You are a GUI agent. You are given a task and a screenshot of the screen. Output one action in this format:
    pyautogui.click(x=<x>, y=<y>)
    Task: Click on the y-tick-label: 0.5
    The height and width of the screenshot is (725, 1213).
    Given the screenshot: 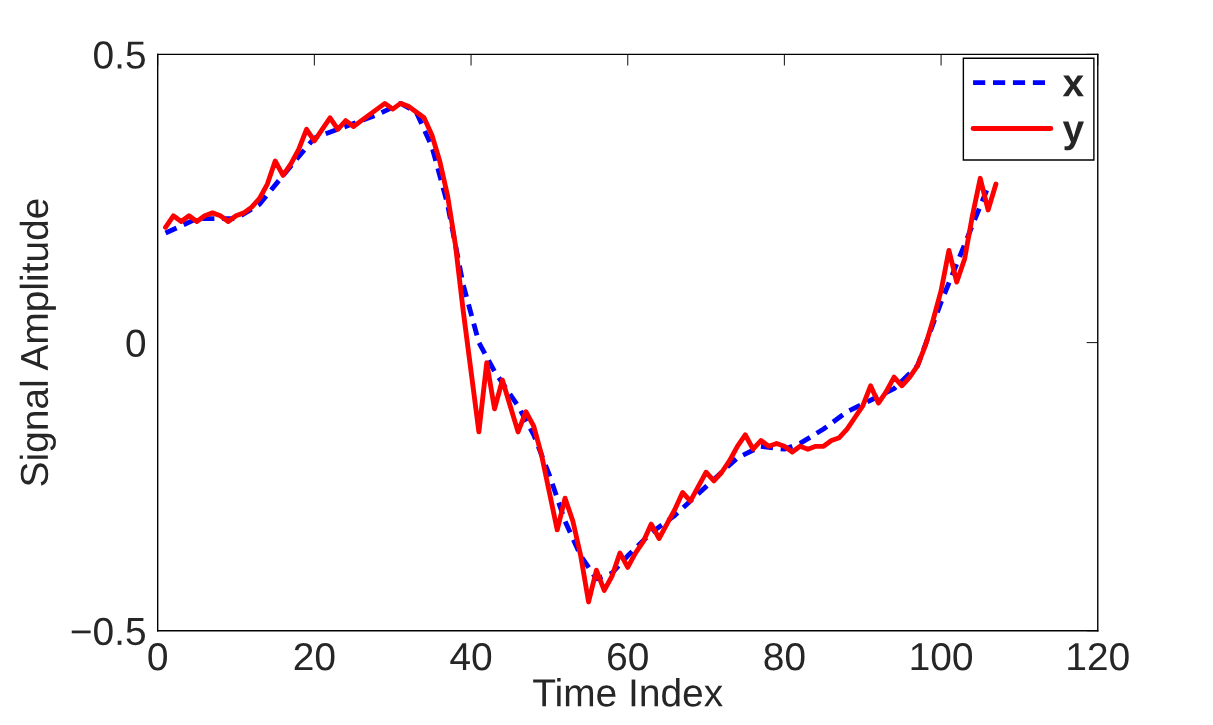 What is the action you would take?
    pyautogui.click(x=119, y=55)
    